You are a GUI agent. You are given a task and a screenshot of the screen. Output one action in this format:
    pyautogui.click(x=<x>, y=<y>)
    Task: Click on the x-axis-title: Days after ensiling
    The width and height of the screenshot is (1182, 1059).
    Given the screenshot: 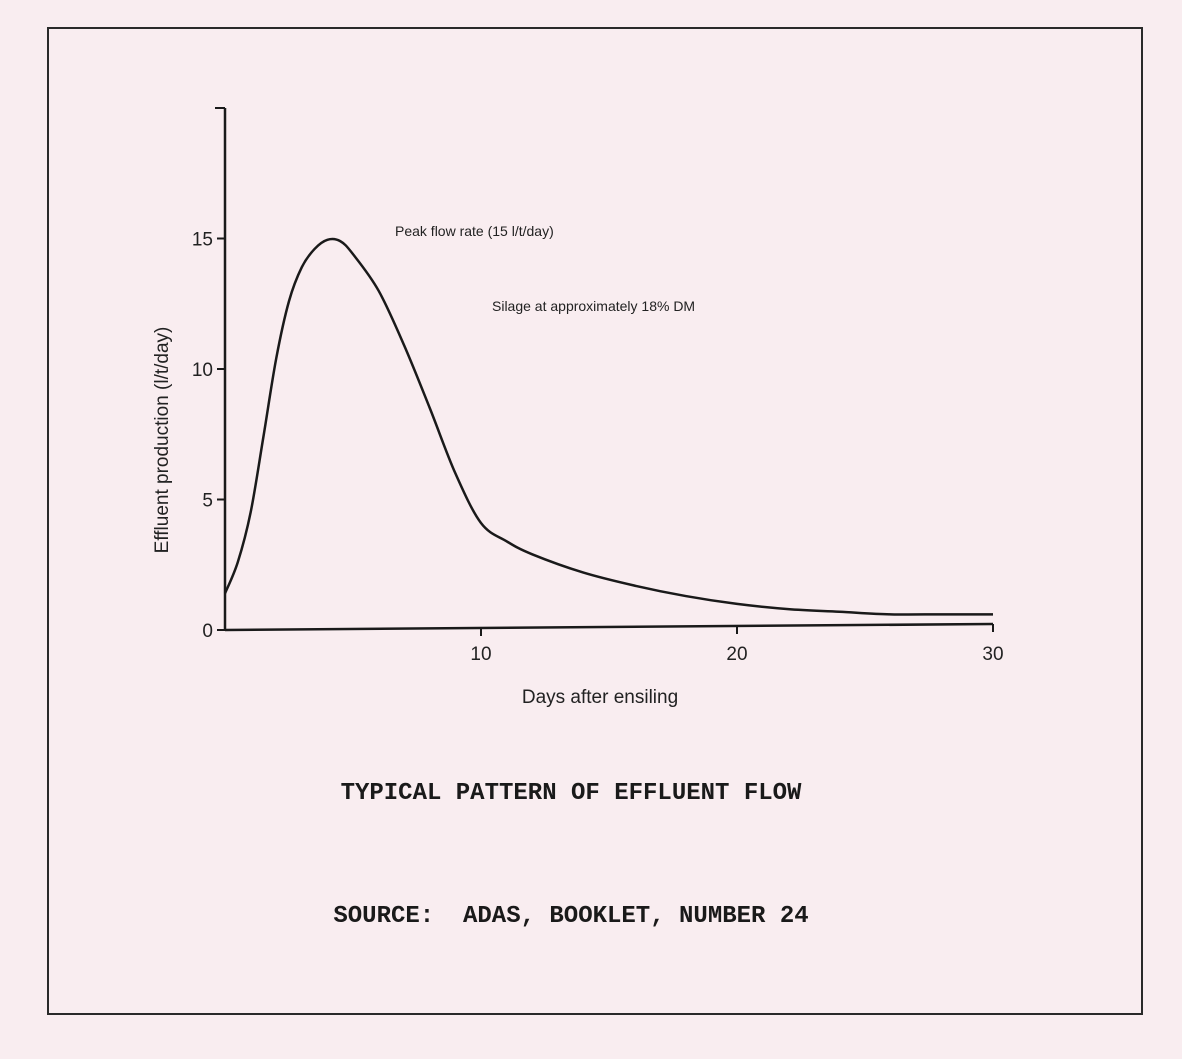 What is the action you would take?
    pyautogui.click(x=600, y=697)
    